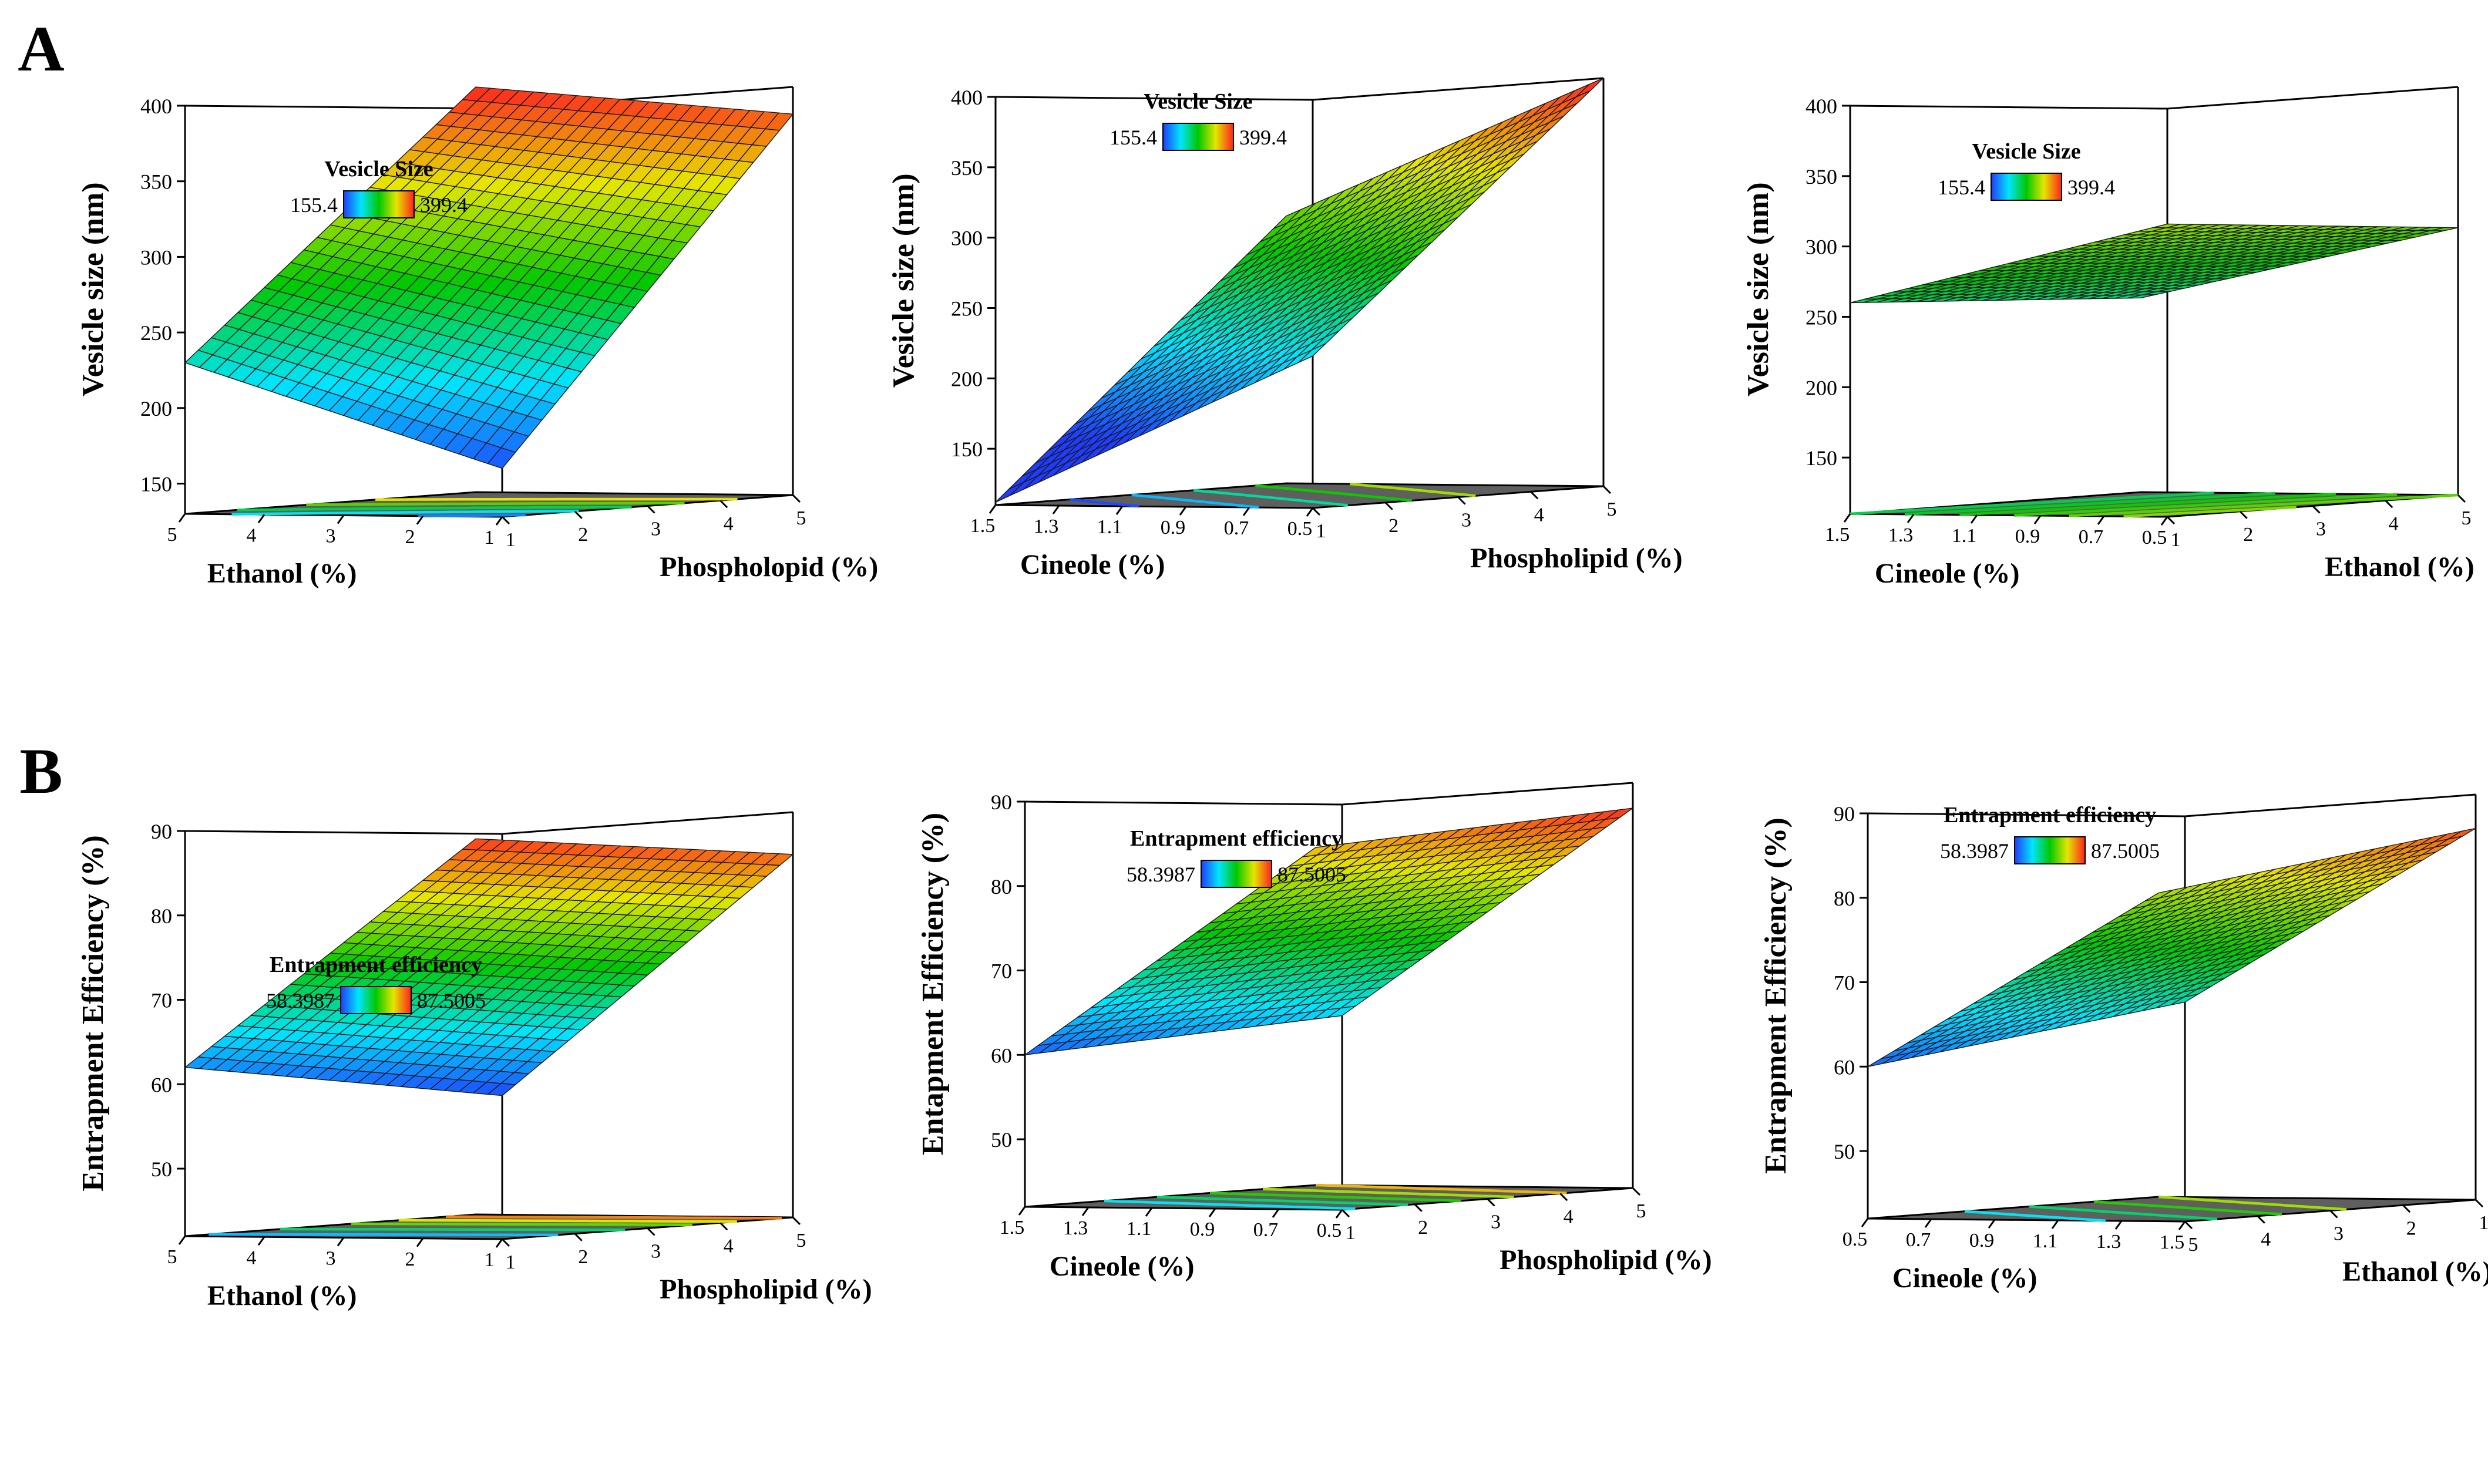 The height and width of the screenshot is (1484, 2488). I want to click on legend-min-label: 155.4, so click(1961, 187).